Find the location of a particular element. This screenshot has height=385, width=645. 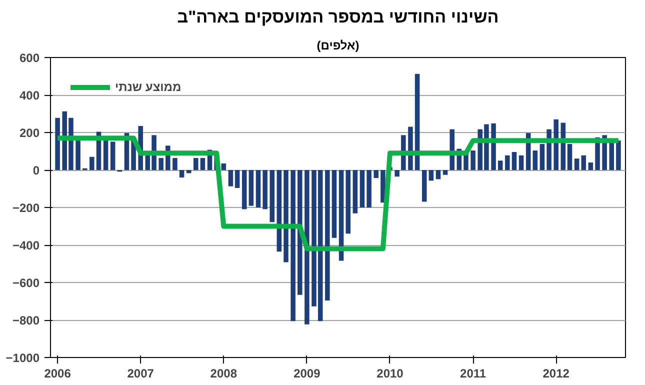

y-tick-label: −400 is located at coordinates (26, 245).